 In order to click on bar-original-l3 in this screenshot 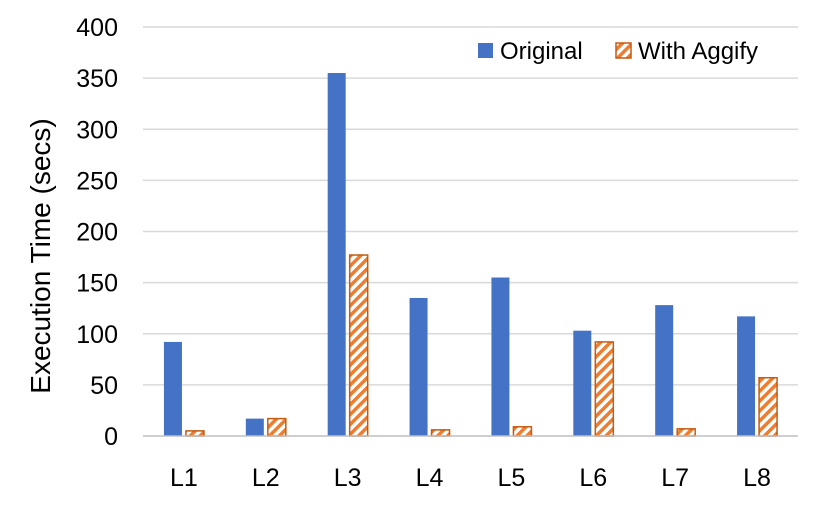, I will do `click(336, 254)`.